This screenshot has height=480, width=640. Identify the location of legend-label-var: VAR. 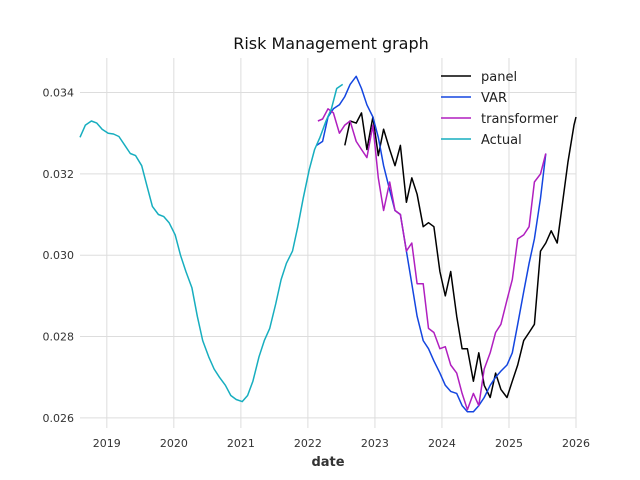
(494, 98).